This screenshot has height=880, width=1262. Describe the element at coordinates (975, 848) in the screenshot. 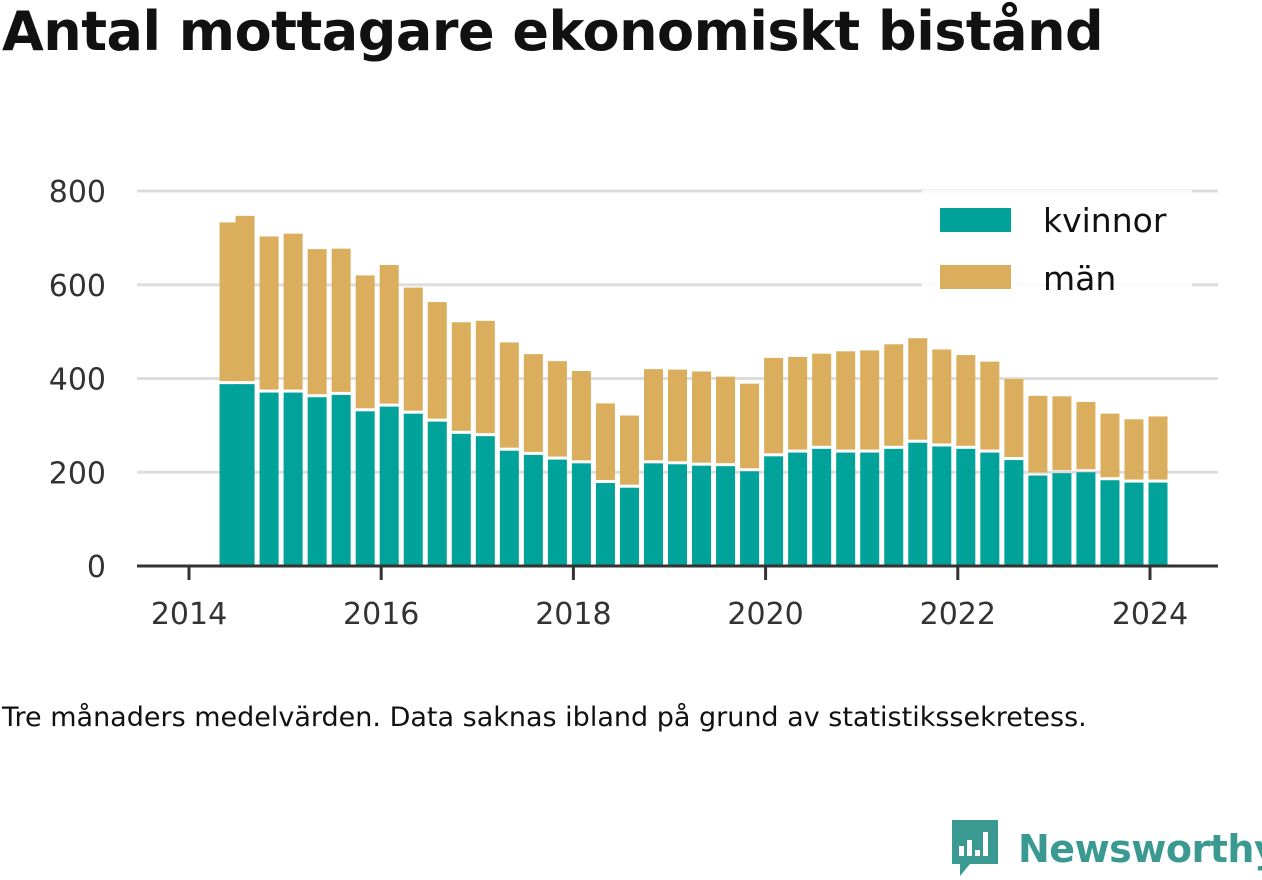

I see `newsworthy-logo-icon` at that location.